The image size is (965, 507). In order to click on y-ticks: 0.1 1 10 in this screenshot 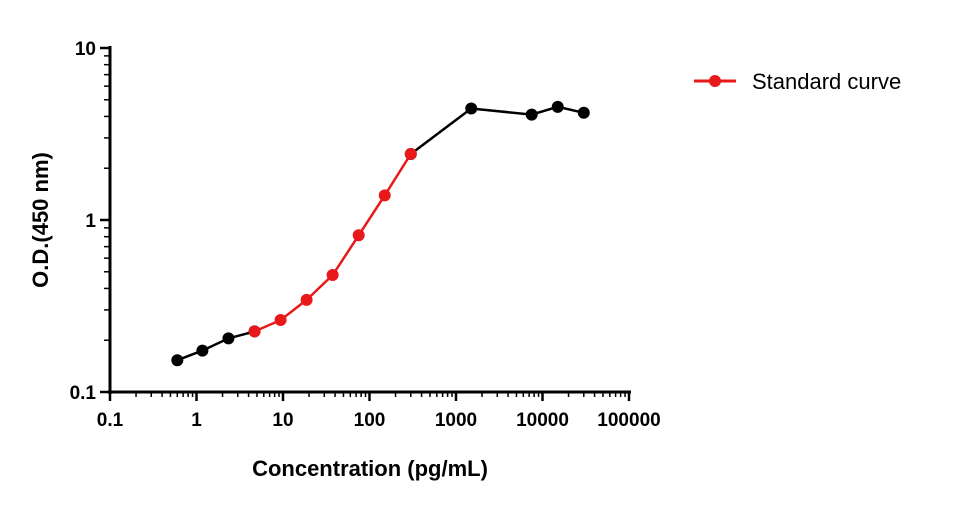, I will do `click(90, 221)`.